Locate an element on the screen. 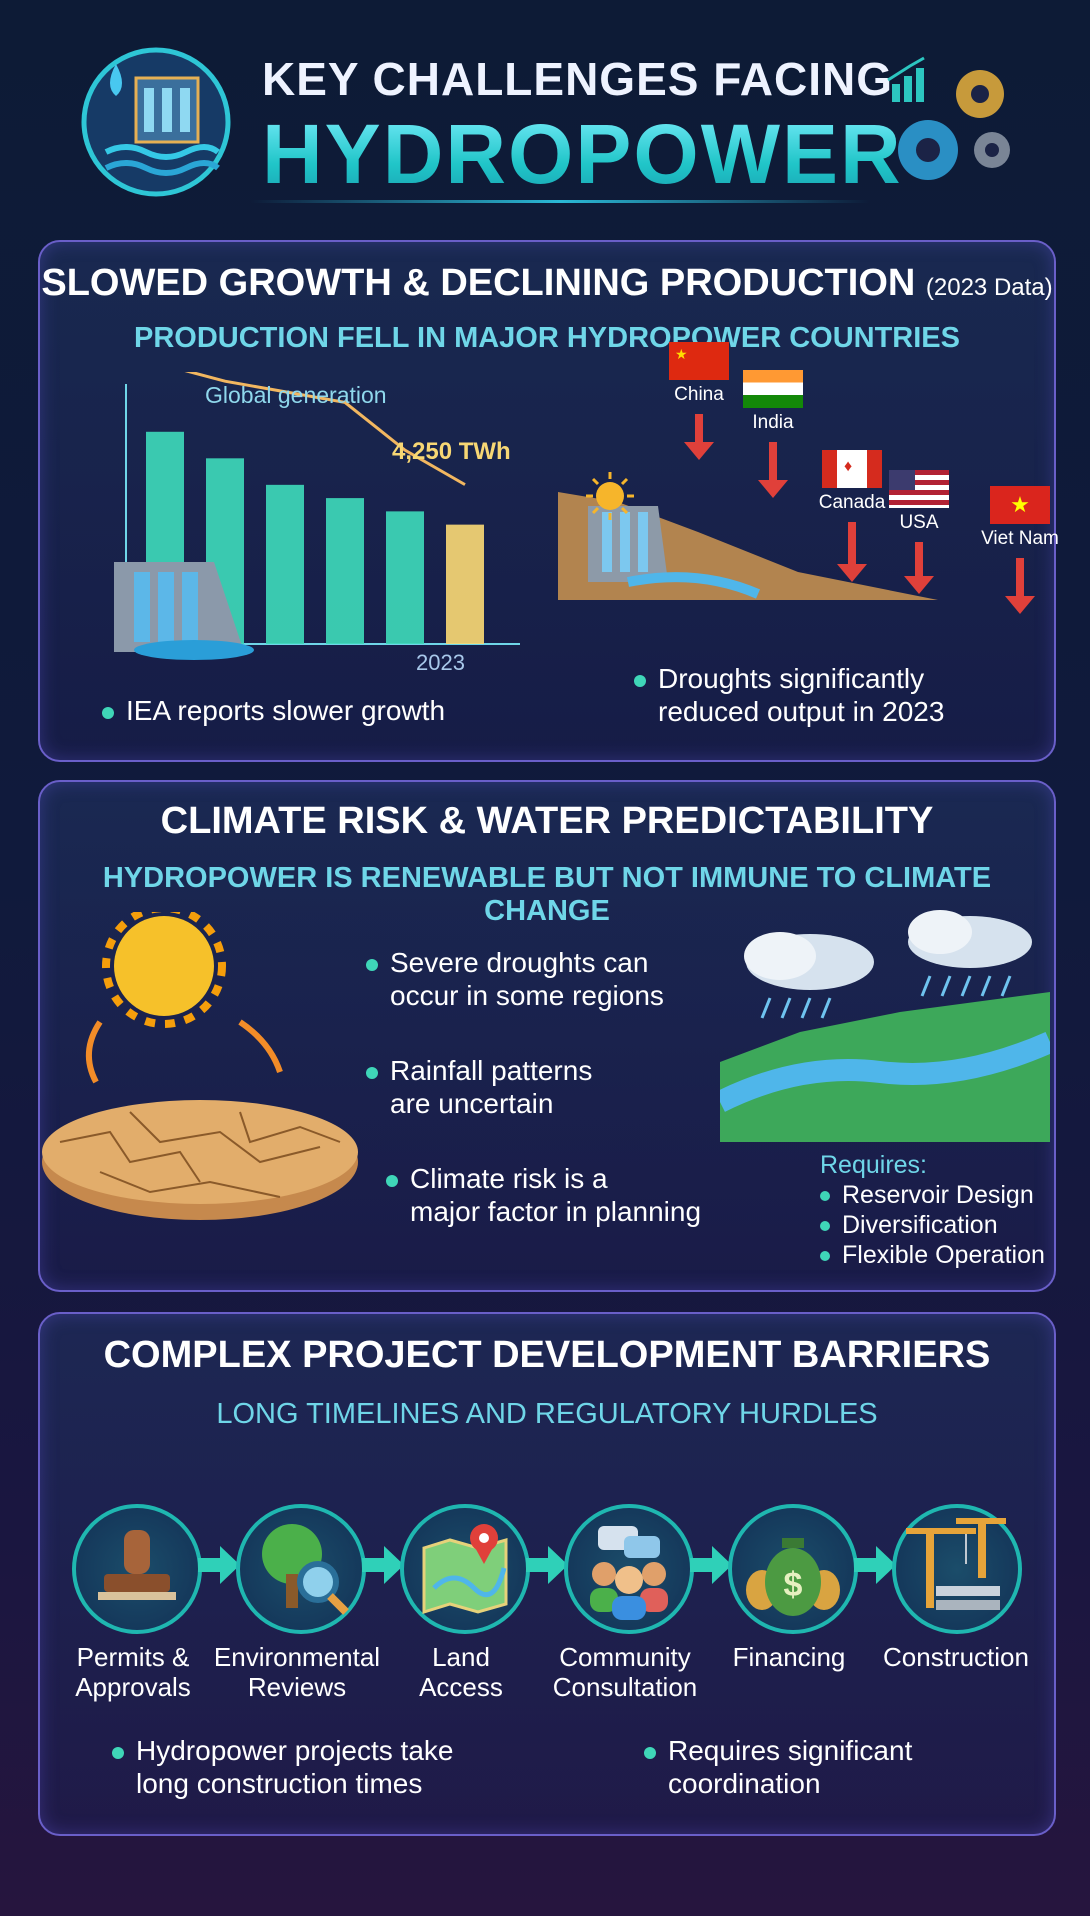  india-flag-icon is located at coordinates (773, 389).